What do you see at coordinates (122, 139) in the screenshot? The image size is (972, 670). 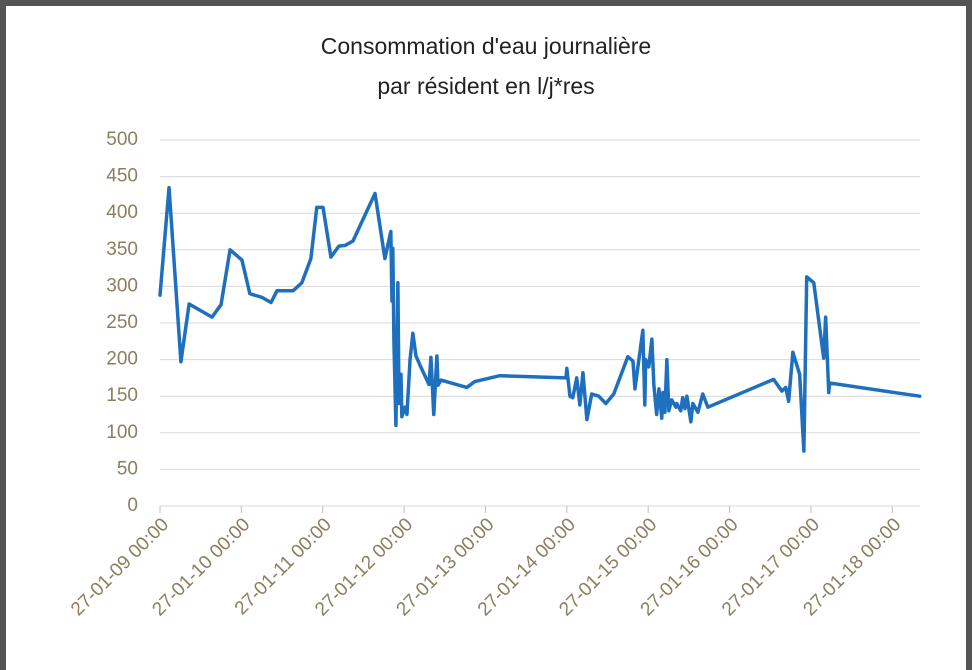 I see `y-tick-label: 500` at bounding box center [122, 139].